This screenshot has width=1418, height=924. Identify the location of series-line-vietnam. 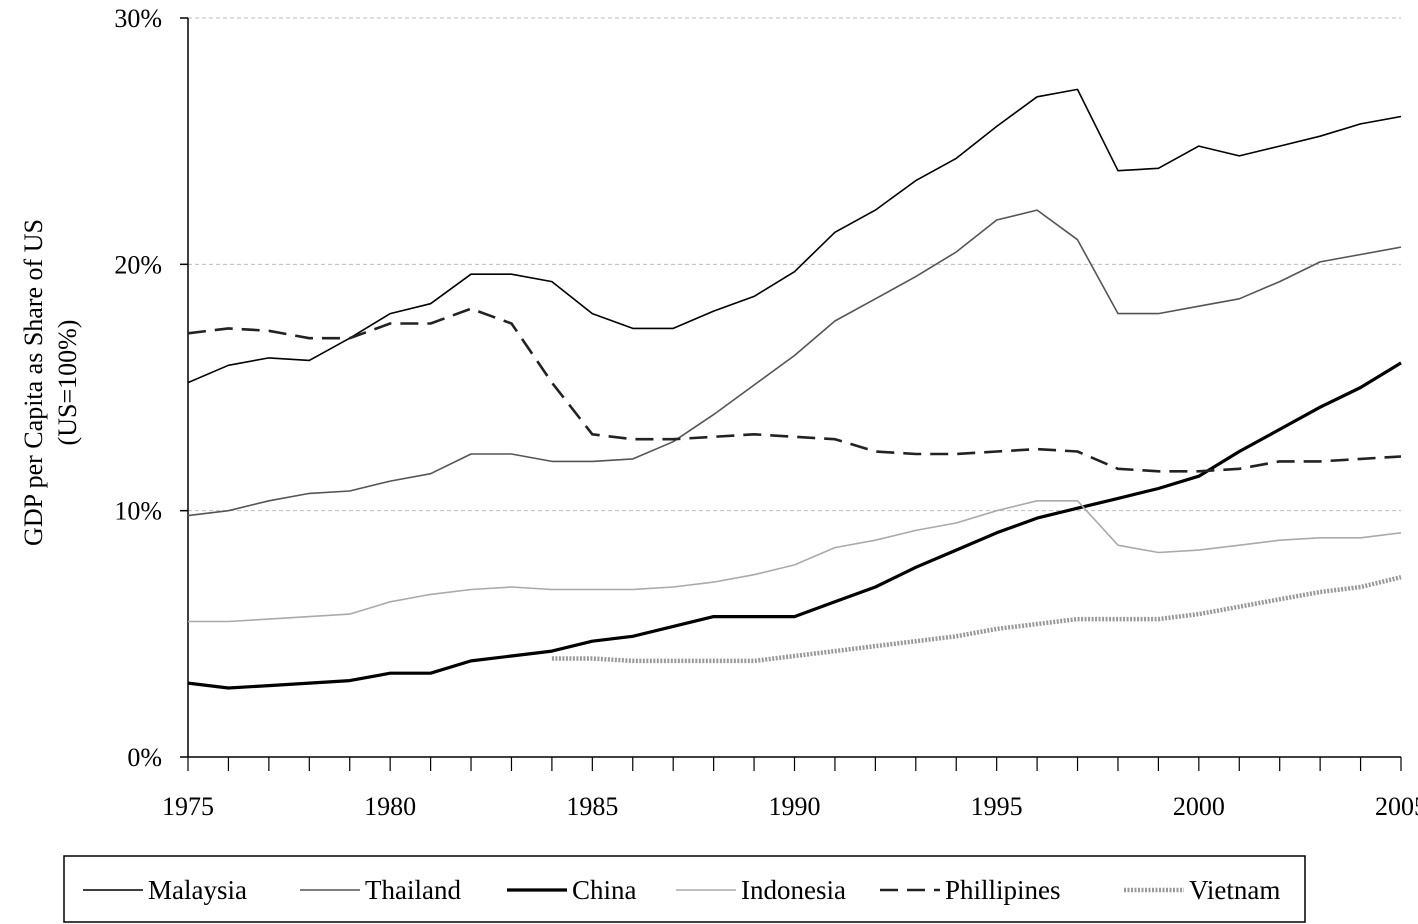
(976, 619).